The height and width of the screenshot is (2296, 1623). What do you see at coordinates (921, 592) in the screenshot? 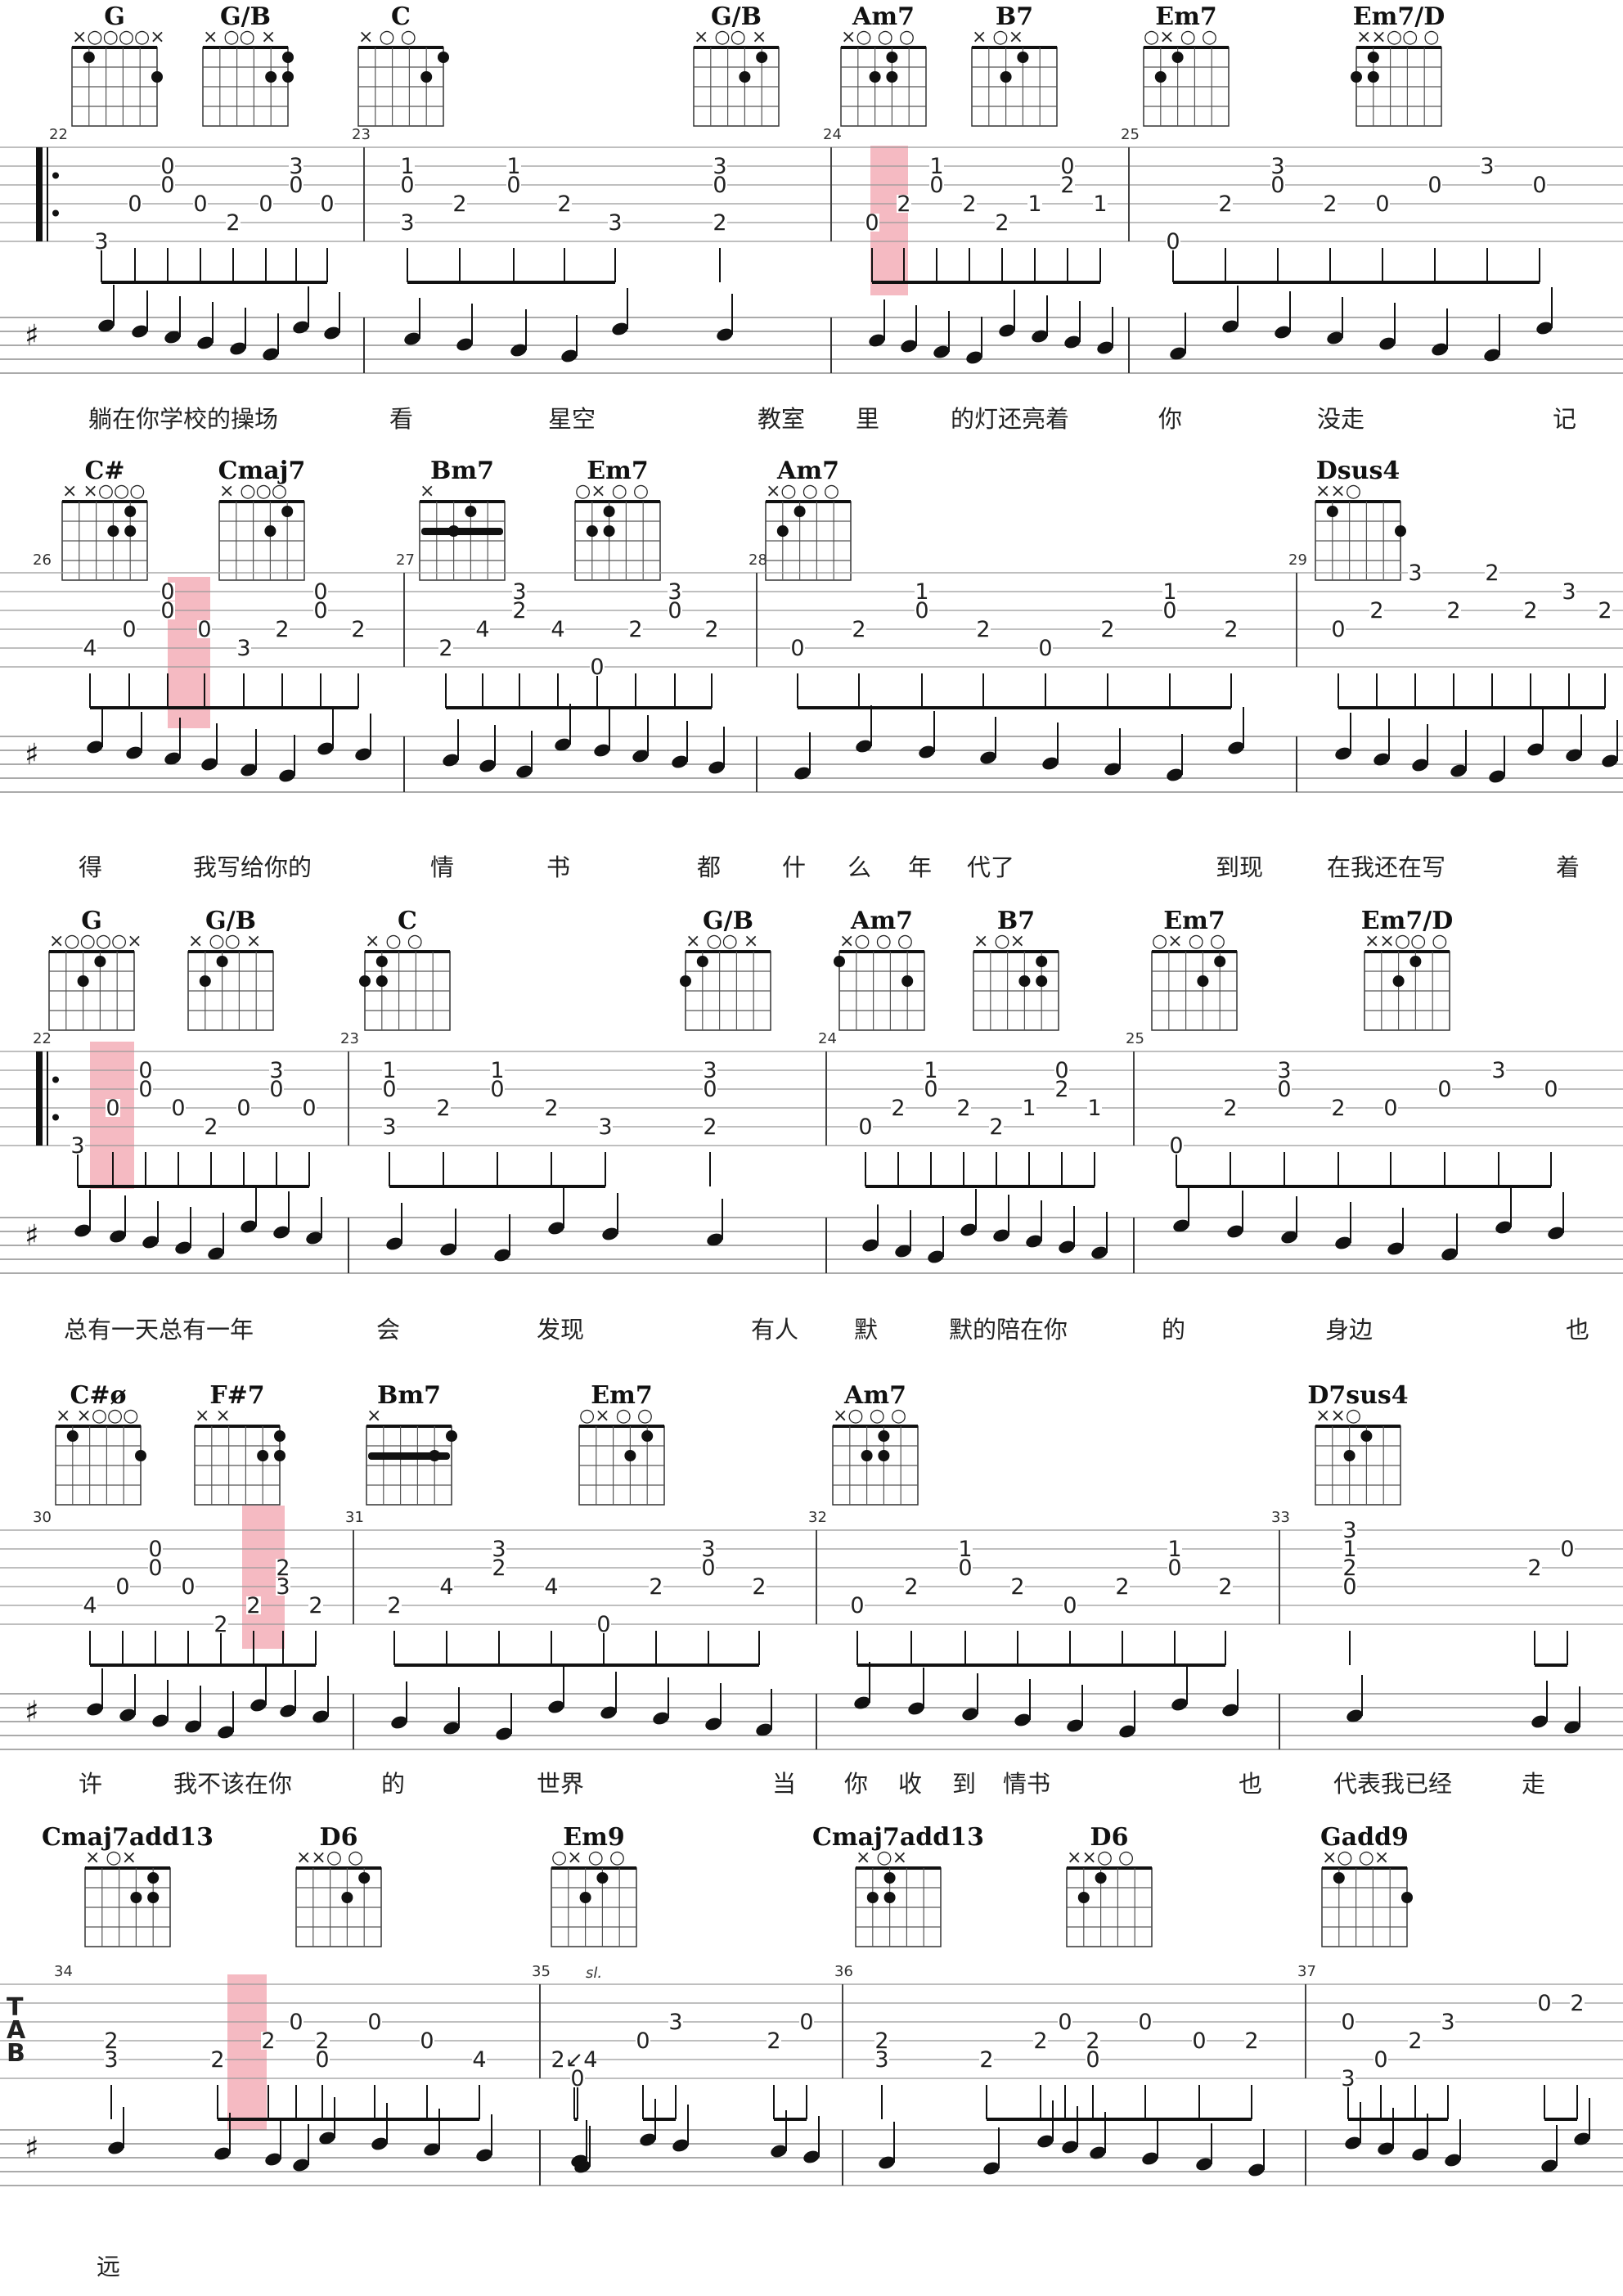
I see `tab-fret-number: 1` at bounding box center [921, 592].